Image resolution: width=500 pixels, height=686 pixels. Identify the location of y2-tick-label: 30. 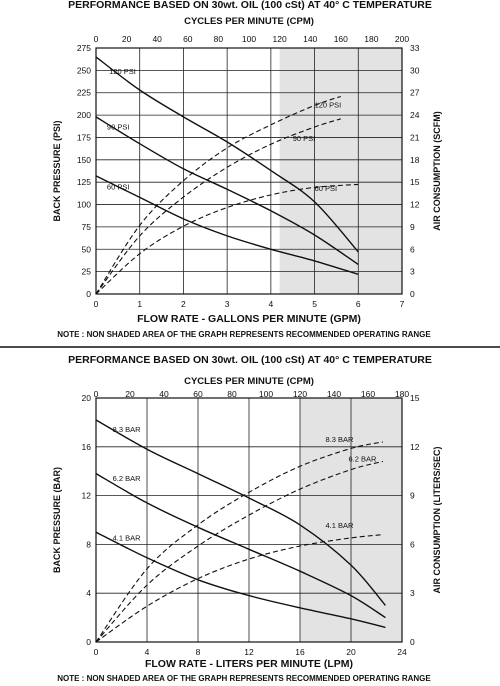
(415, 70).